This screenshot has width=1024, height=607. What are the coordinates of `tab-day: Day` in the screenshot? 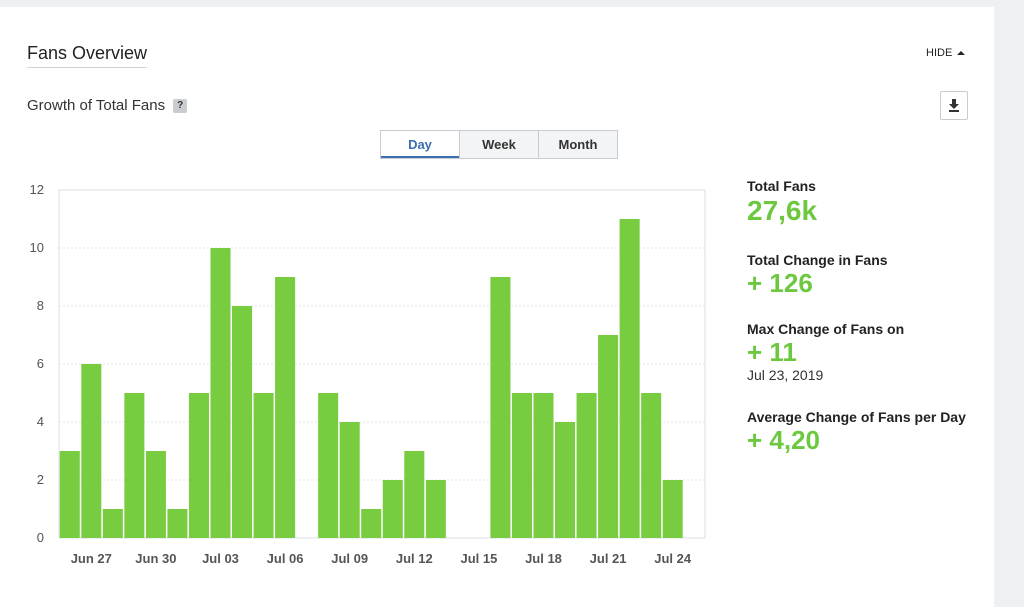 It's located at (420, 144).